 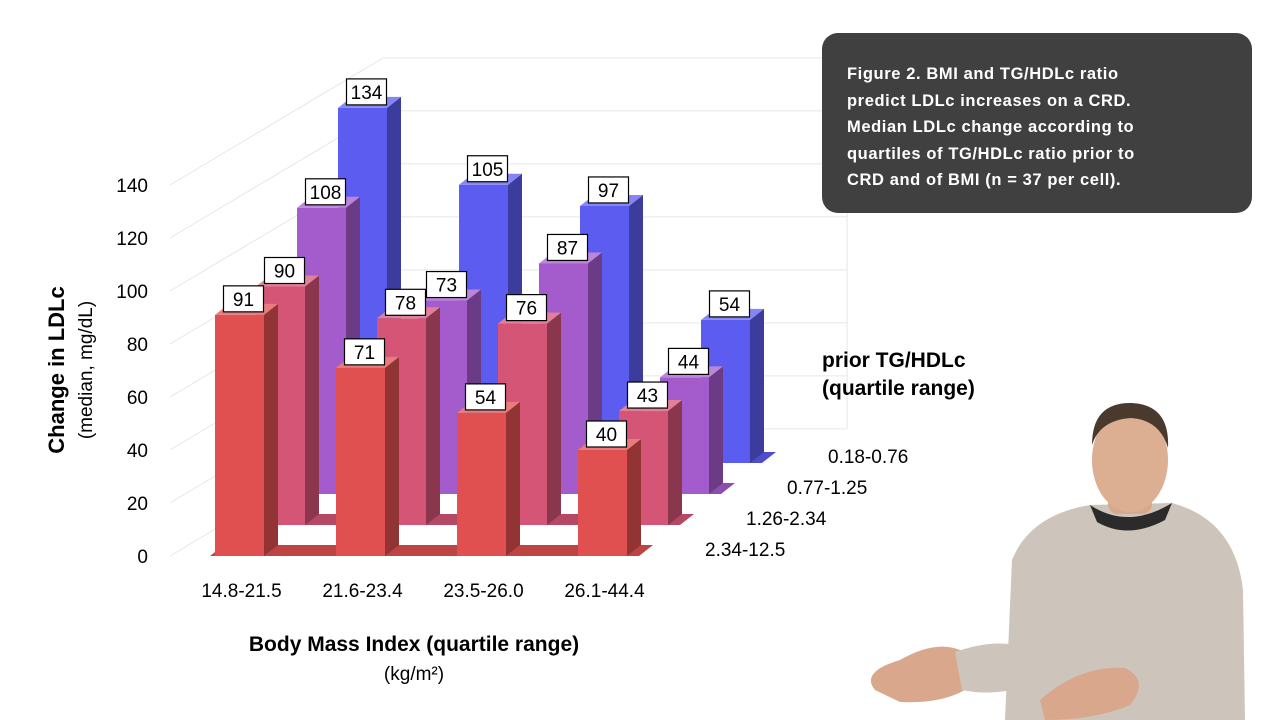 I want to click on depth-tick-label: 0.18-0.76, so click(x=868, y=457).